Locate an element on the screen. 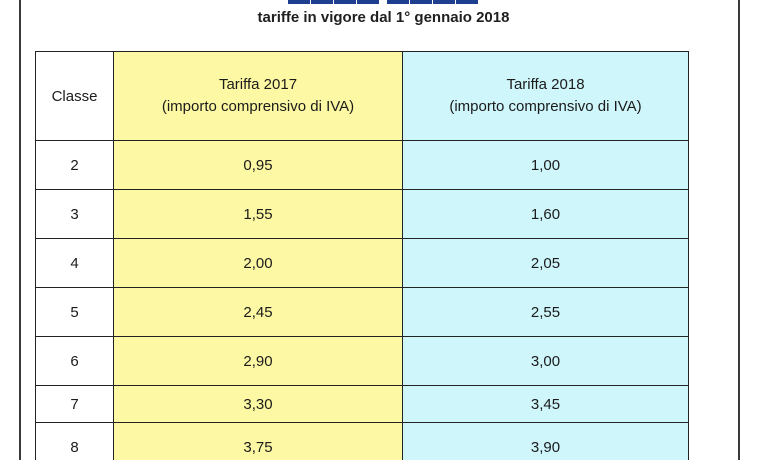 The height and width of the screenshot is (460, 767). table-row: 7 3,30 3,45 is located at coordinates (362, 404).